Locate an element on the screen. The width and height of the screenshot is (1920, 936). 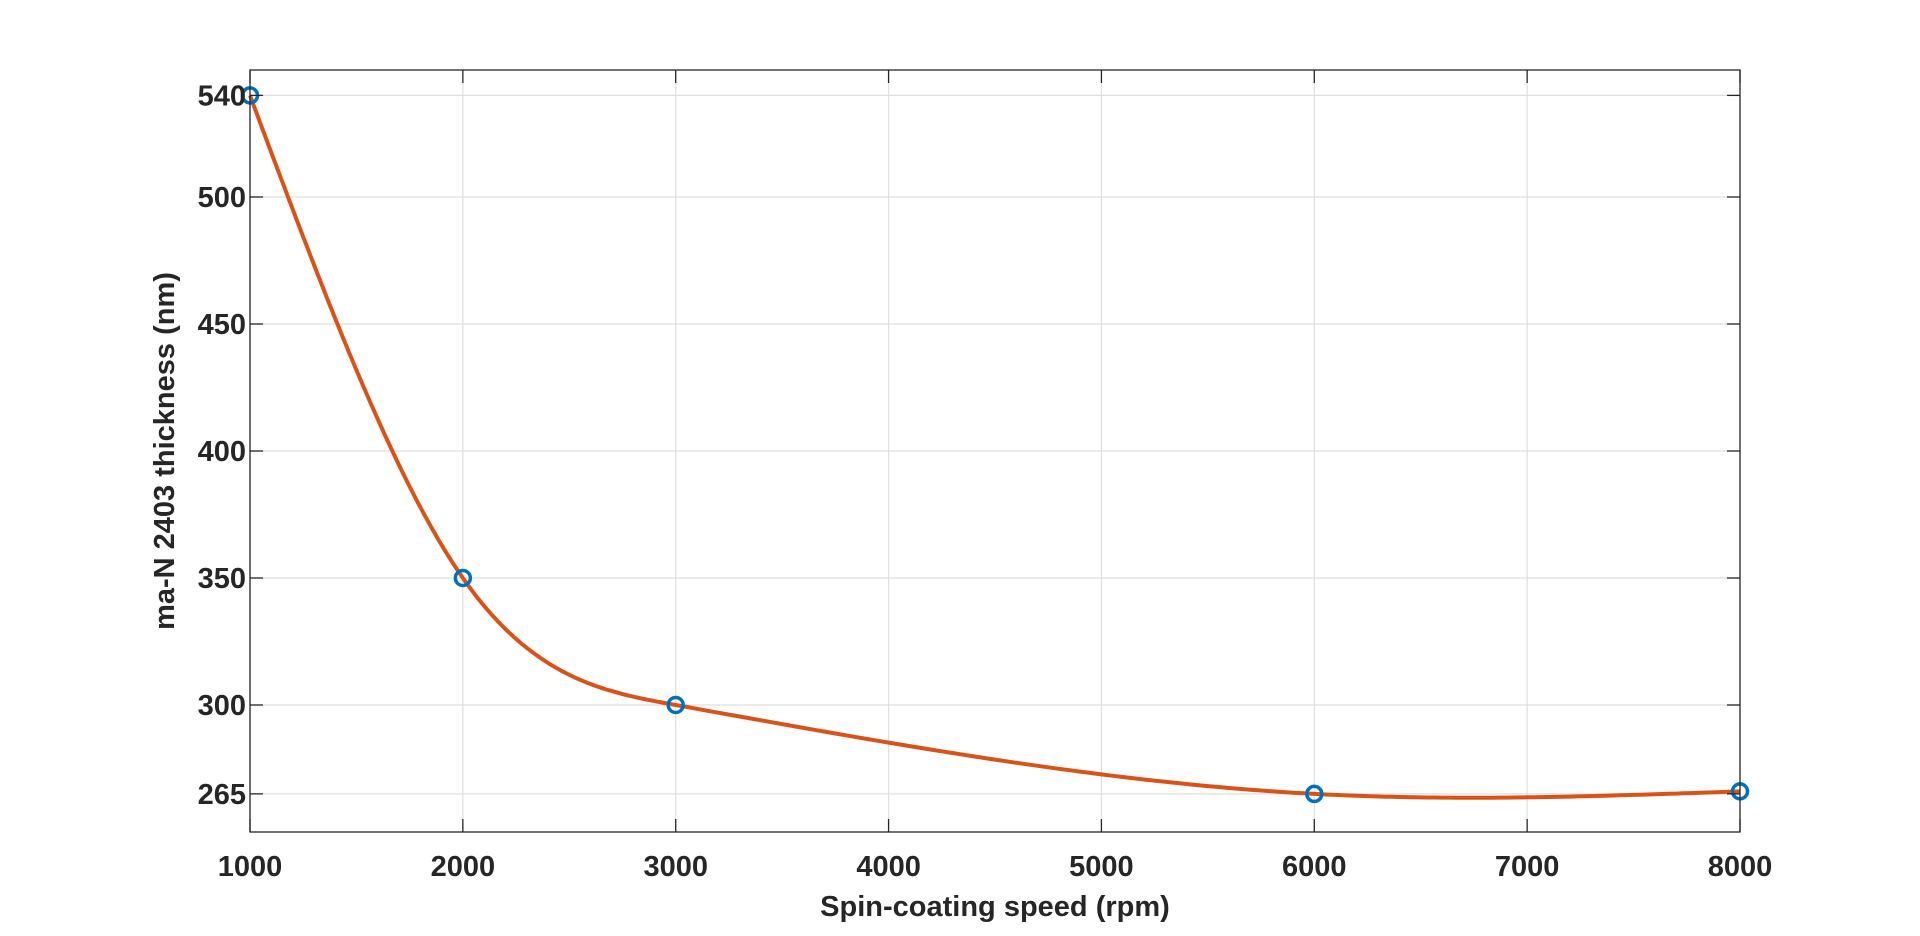
x-tick-label: 2000 is located at coordinates (463, 867).